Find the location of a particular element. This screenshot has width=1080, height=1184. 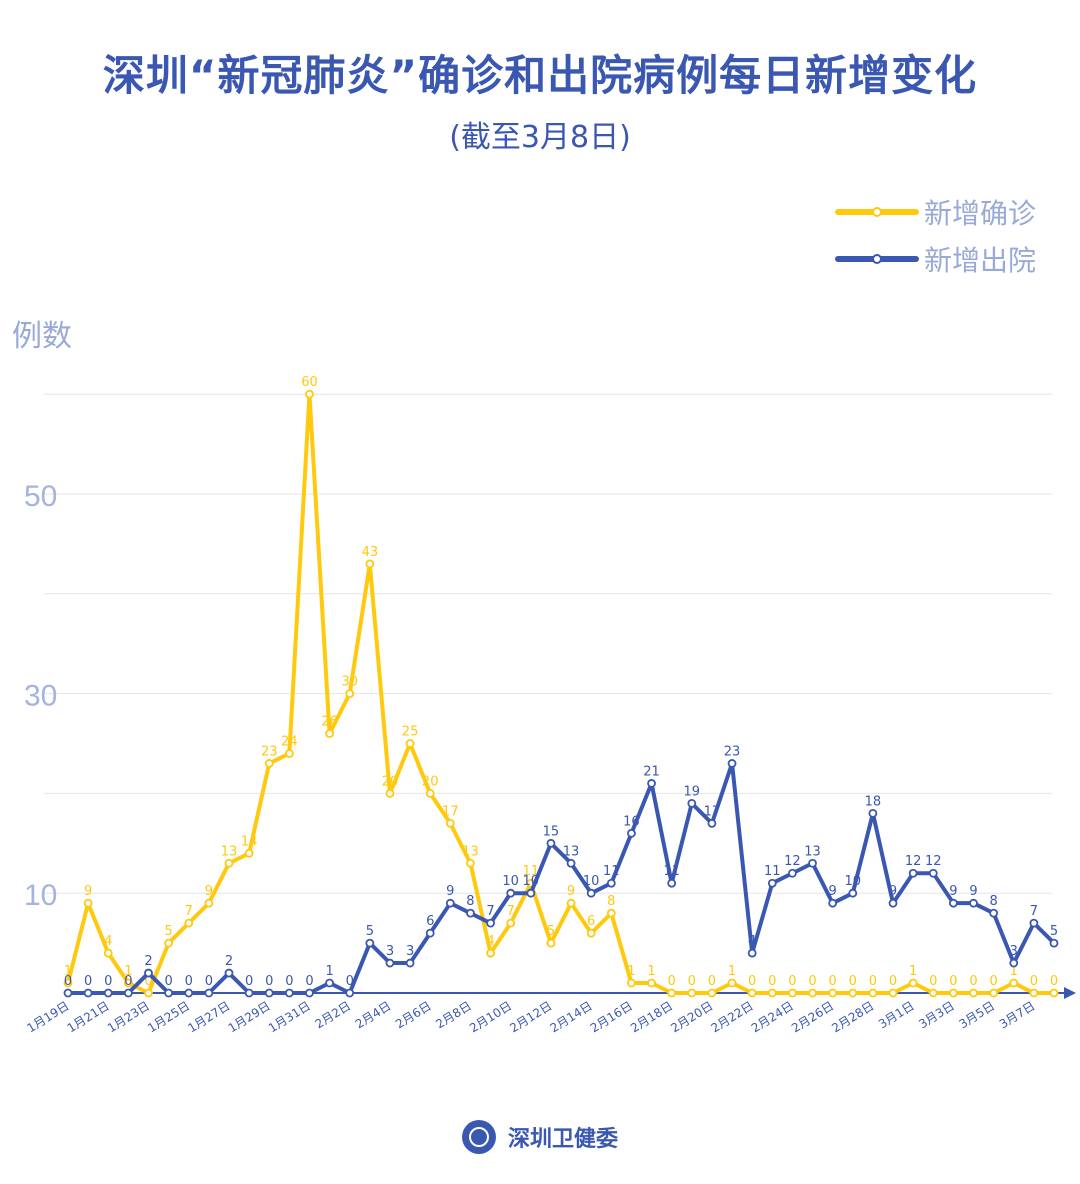

footer-org-name: 深圳卫健委 is located at coordinates (562, 1139).